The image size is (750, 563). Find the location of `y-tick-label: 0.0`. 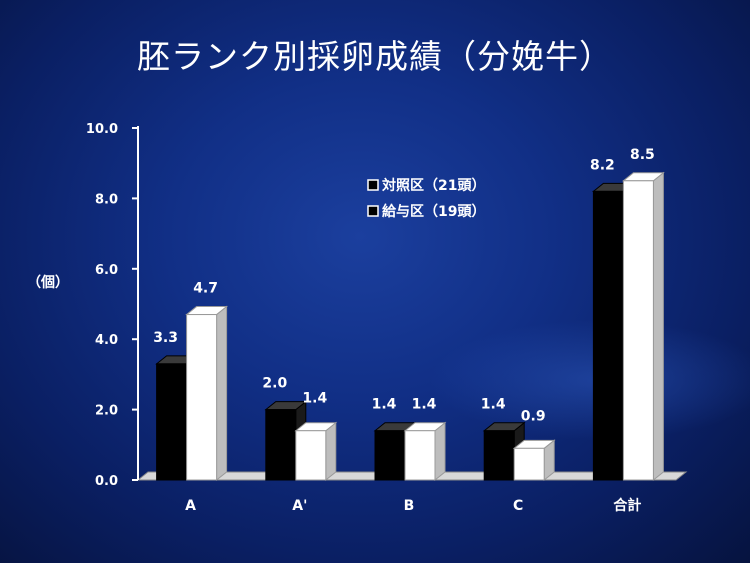

y-tick-label: 0.0 is located at coordinates (106, 481).